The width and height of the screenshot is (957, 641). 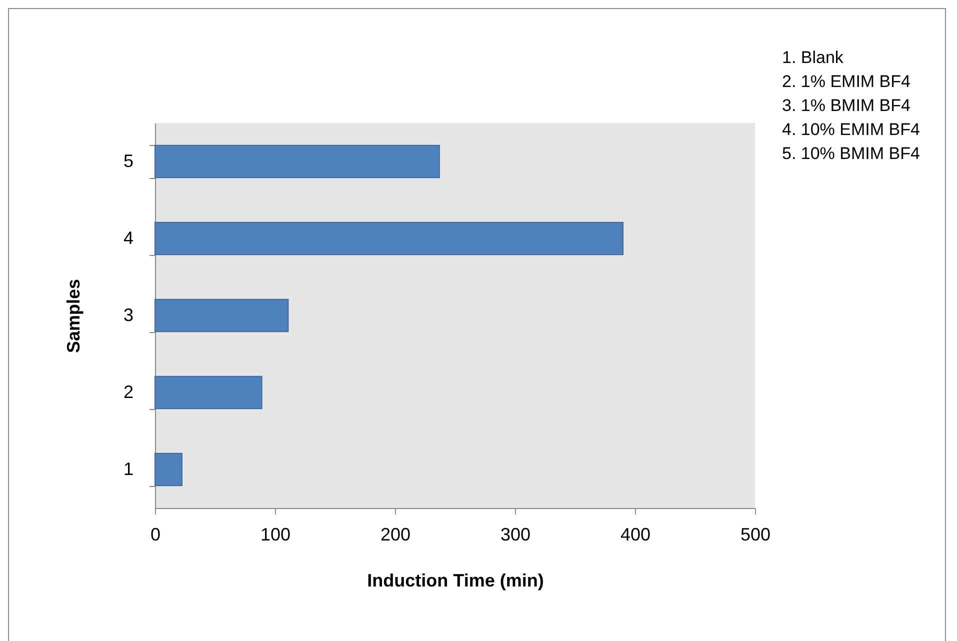 What do you see at coordinates (455, 580) in the screenshot?
I see `x-axis-title: Induction Time (min)` at bounding box center [455, 580].